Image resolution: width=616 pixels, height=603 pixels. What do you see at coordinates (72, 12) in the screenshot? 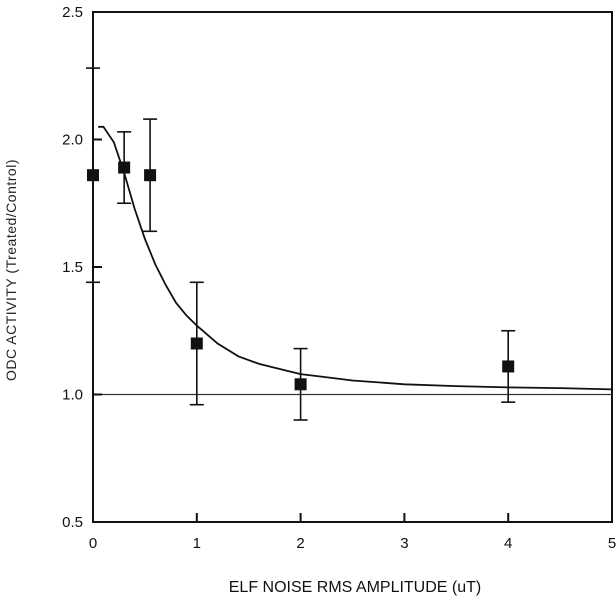
I see `y-tick-label: 2.5` at bounding box center [72, 12].